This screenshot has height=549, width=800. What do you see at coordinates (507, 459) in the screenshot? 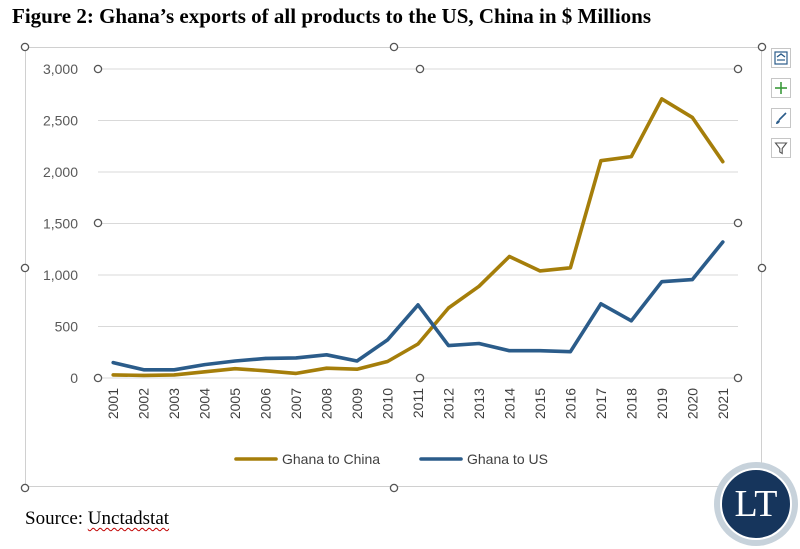
I see `legend-label: Ghana to US` at bounding box center [507, 459].